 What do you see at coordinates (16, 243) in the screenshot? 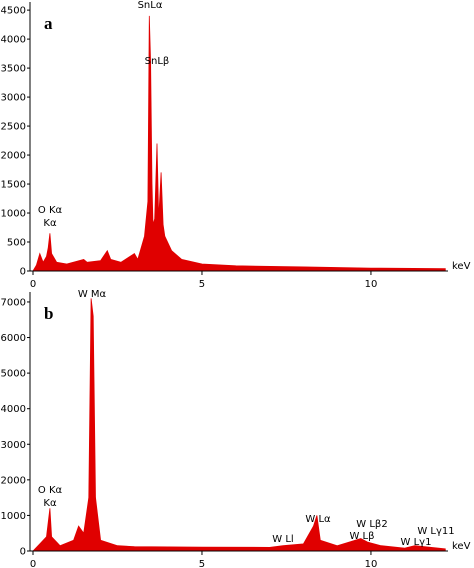
I see `y-tick-label: 500` at bounding box center [16, 243].